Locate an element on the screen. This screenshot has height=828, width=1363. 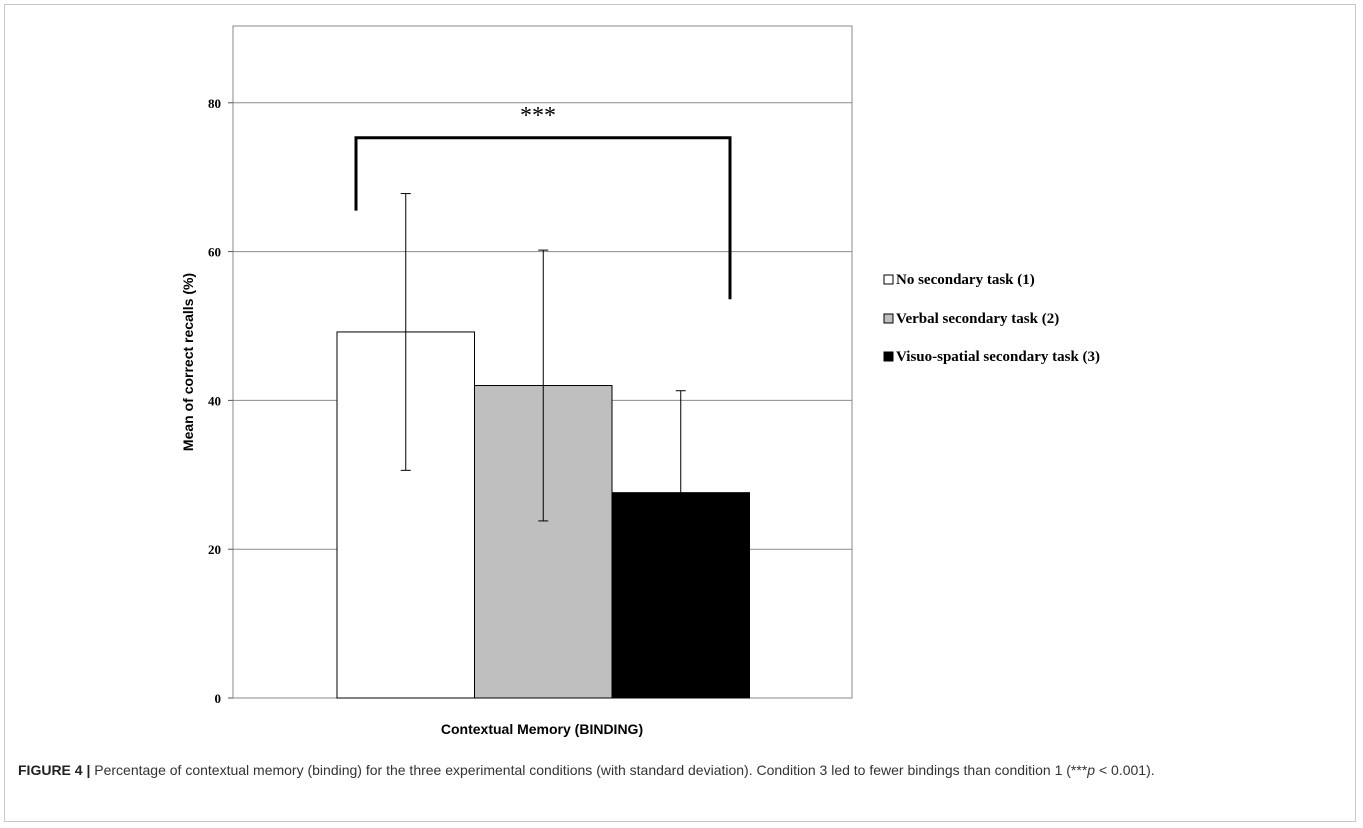
legend-label-3: Visuo-spatial secondary task (3) is located at coordinates (998, 357).